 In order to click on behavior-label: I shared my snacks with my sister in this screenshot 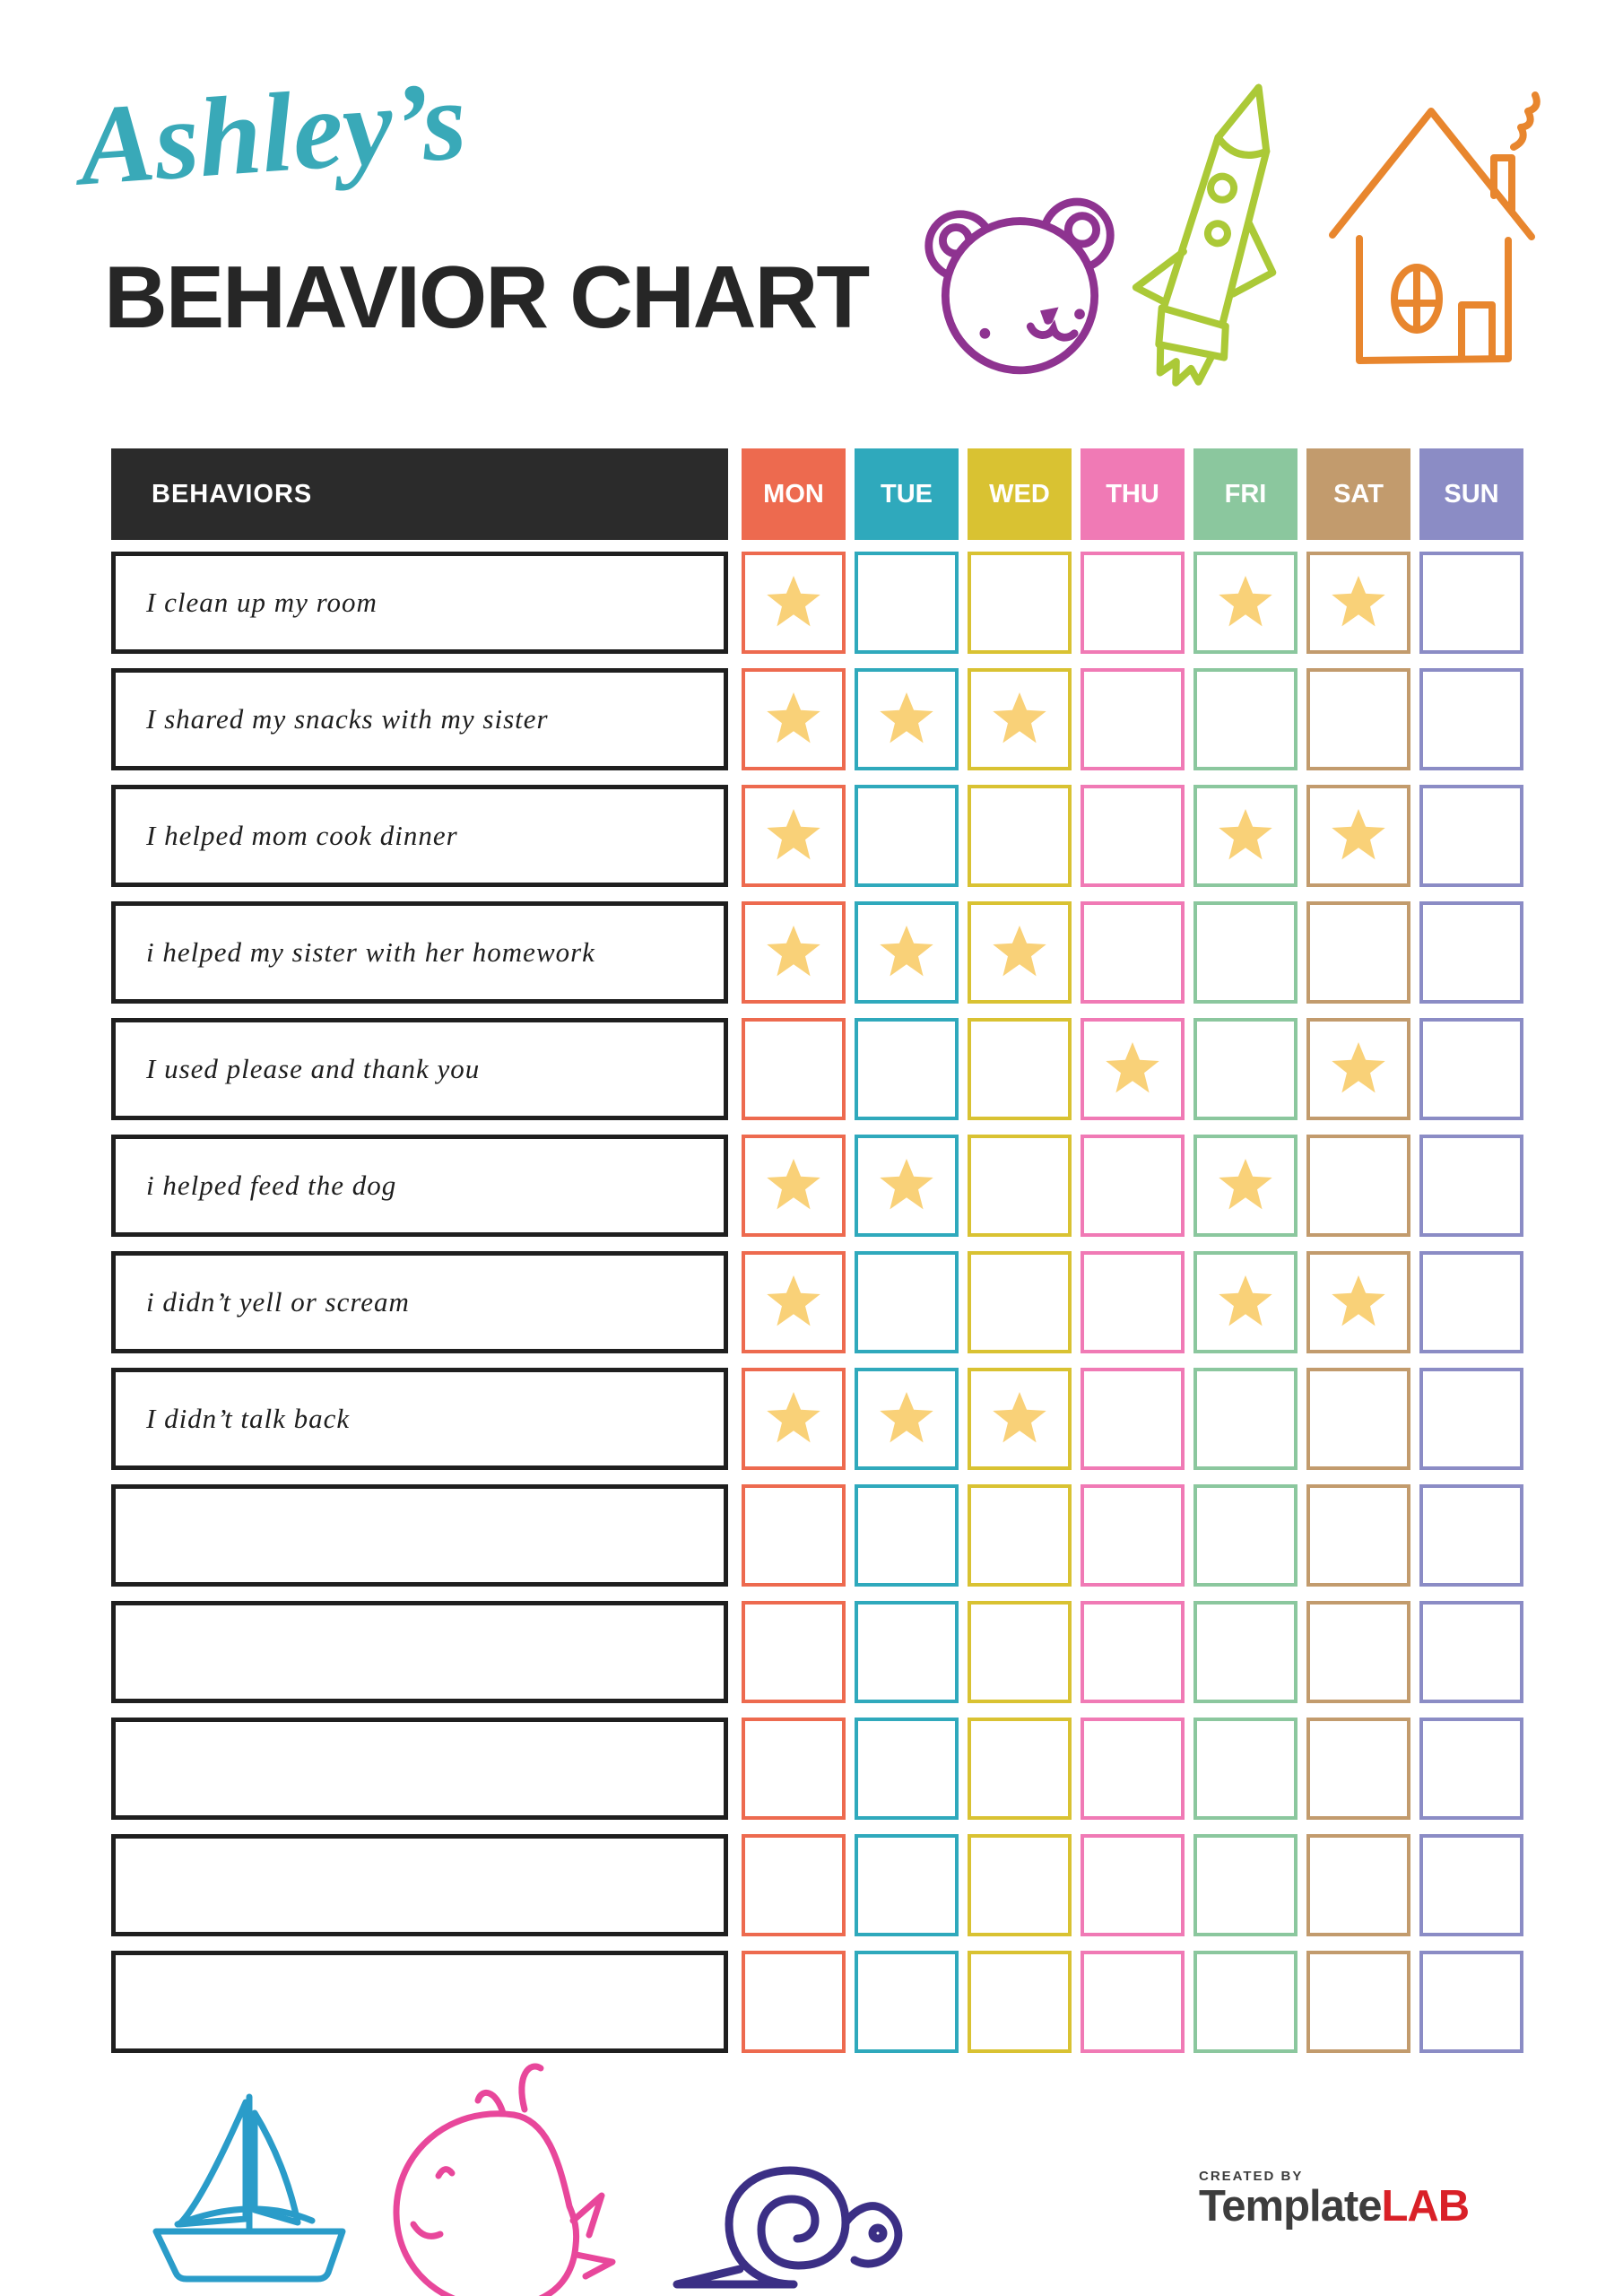, I will do `click(347, 719)`.